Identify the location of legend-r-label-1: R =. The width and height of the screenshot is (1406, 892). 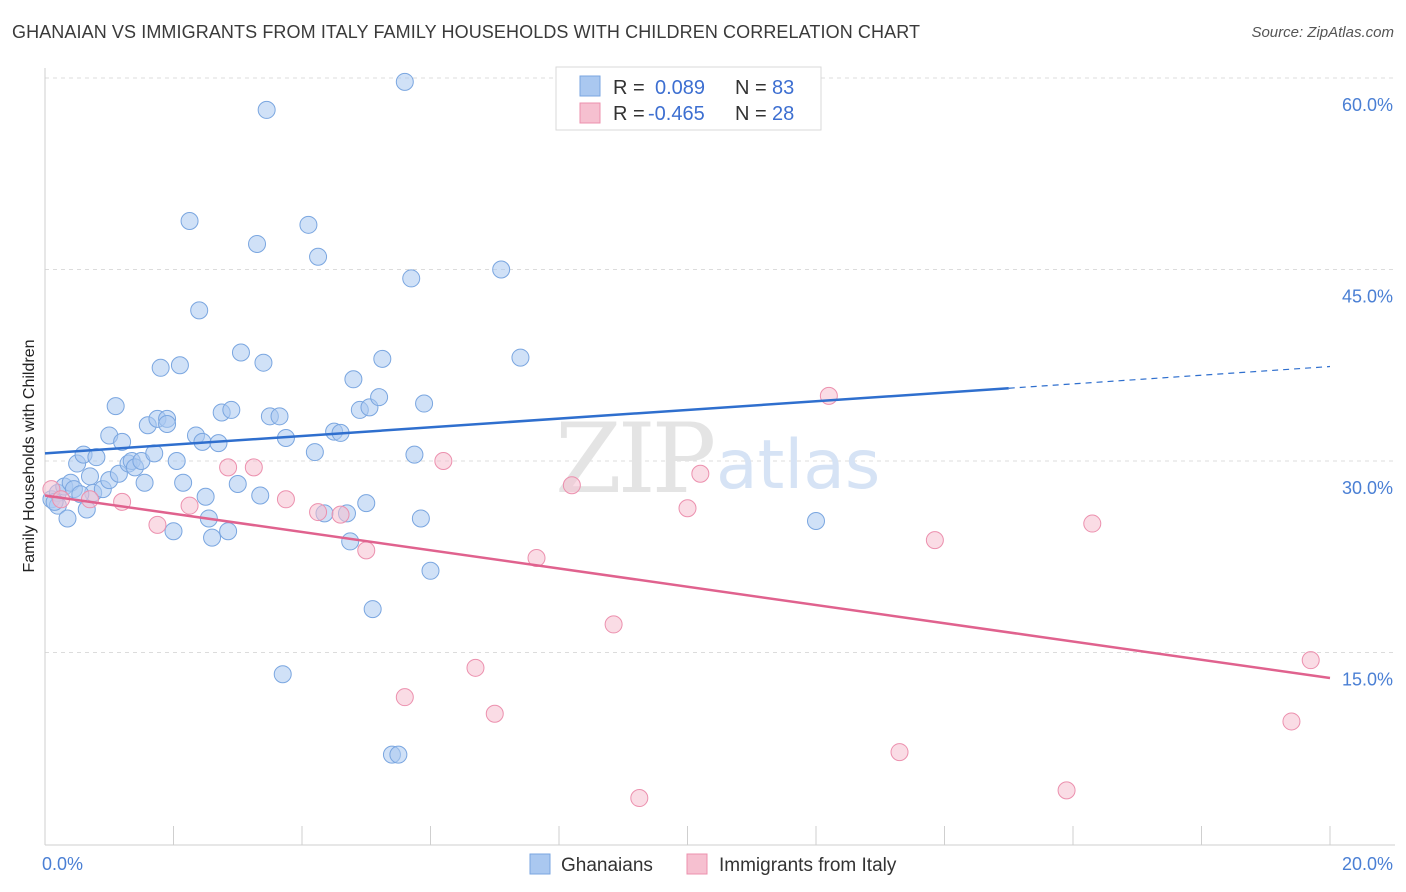
(629, 88).